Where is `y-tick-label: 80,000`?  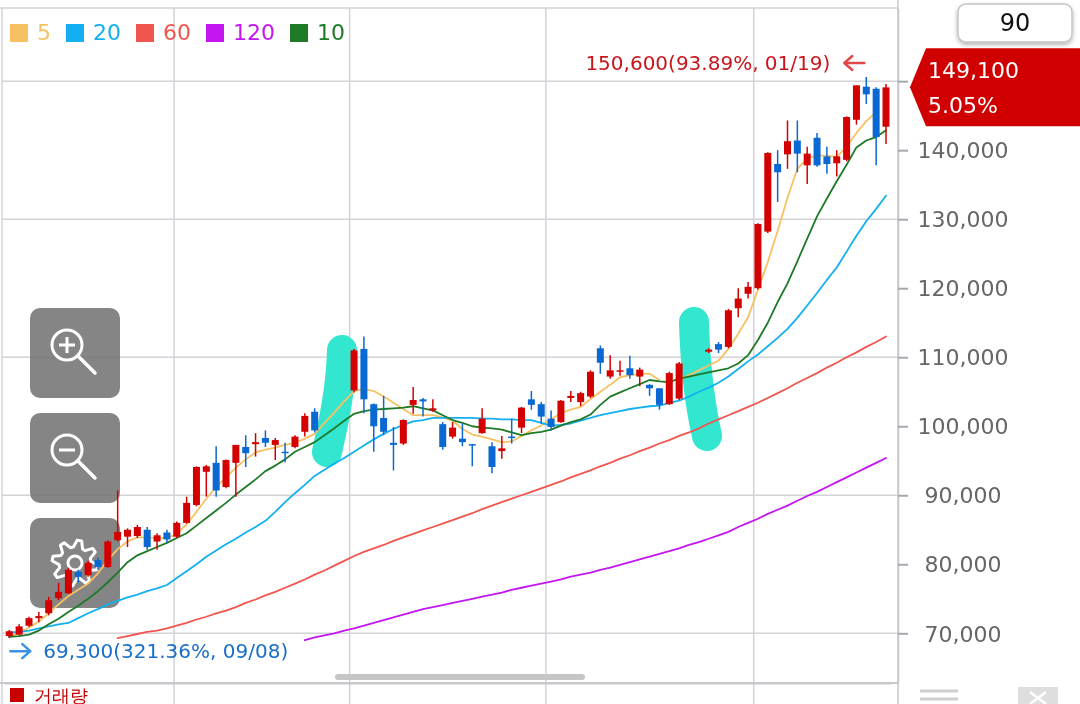 y-tick-label: 80,000 is located at coordinates (963, 565).